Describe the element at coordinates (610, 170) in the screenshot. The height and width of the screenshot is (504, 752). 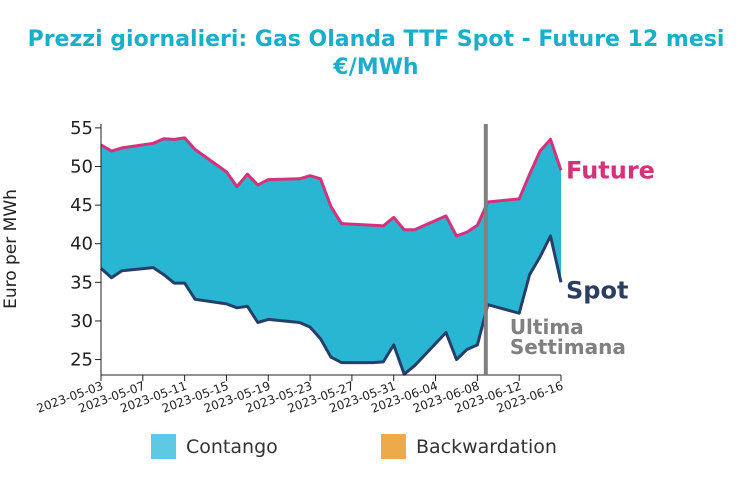
I see `series-label-future: Future` at that location.